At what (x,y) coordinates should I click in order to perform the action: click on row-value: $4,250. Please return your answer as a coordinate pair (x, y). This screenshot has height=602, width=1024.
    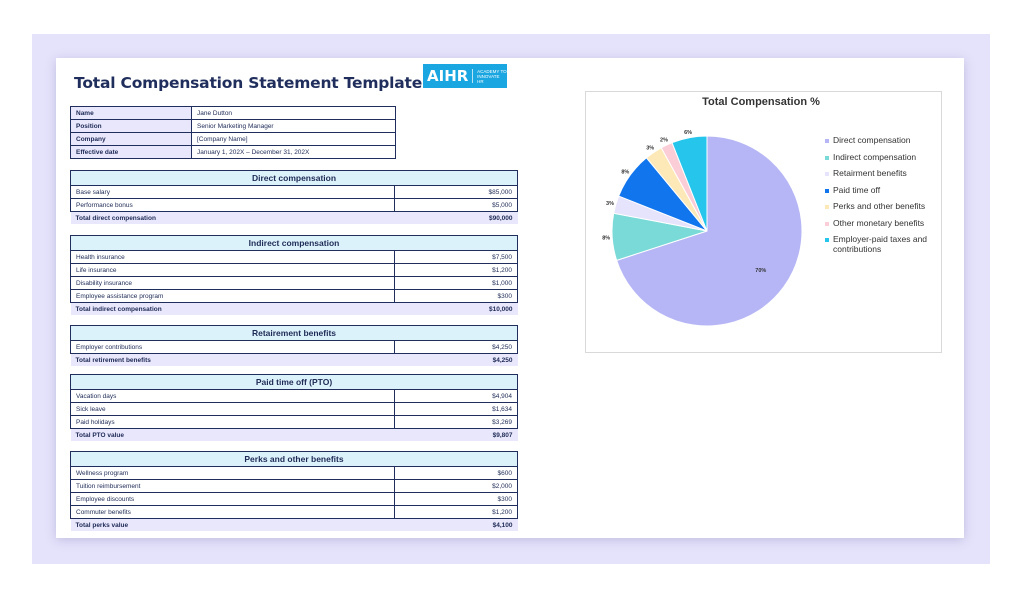
    Looking at the image, I should click on (456, 347).